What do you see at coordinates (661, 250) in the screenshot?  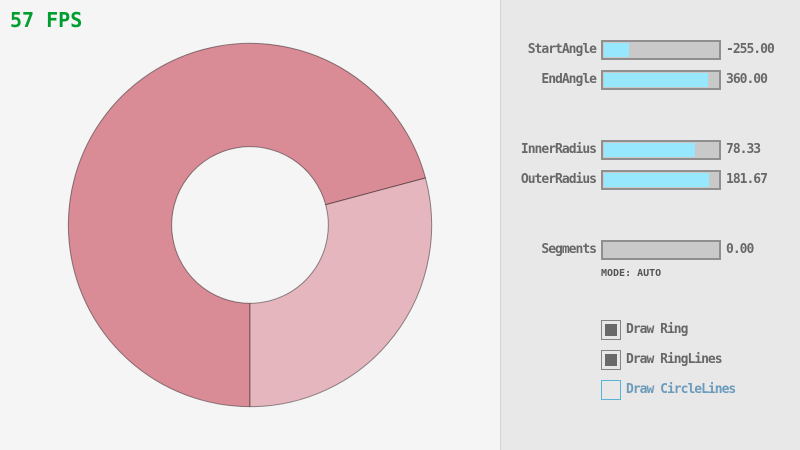 I see `segments-slider` at bounding box center [661, 250].